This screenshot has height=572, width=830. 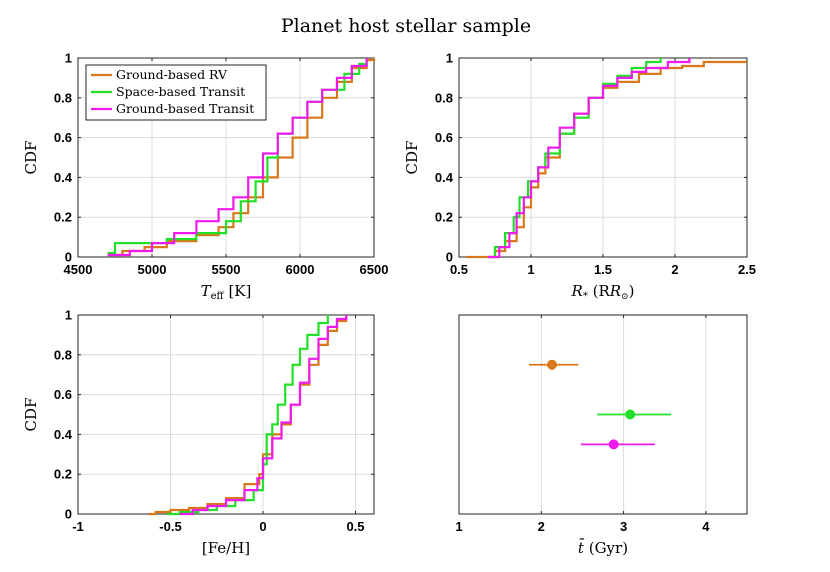 What do you see at coordinates (180, 91) in the screenshot?
I see `legend-entry-2: Space-based Transit` at bounding box center [180, 91].